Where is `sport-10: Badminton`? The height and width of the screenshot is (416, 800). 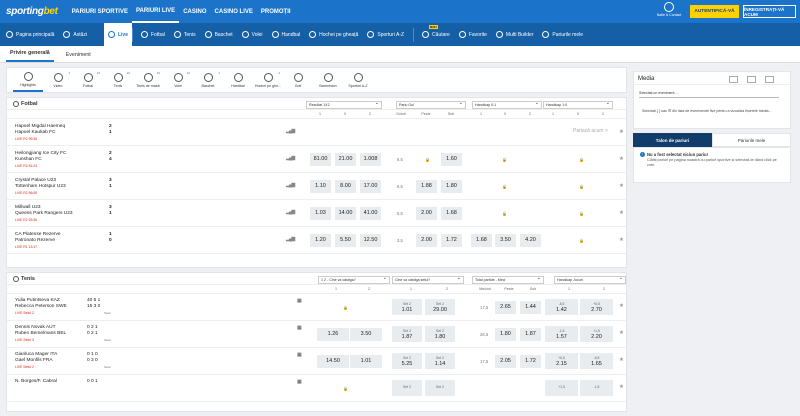 sport-10: Badminton is located at coordinates (328, 80).